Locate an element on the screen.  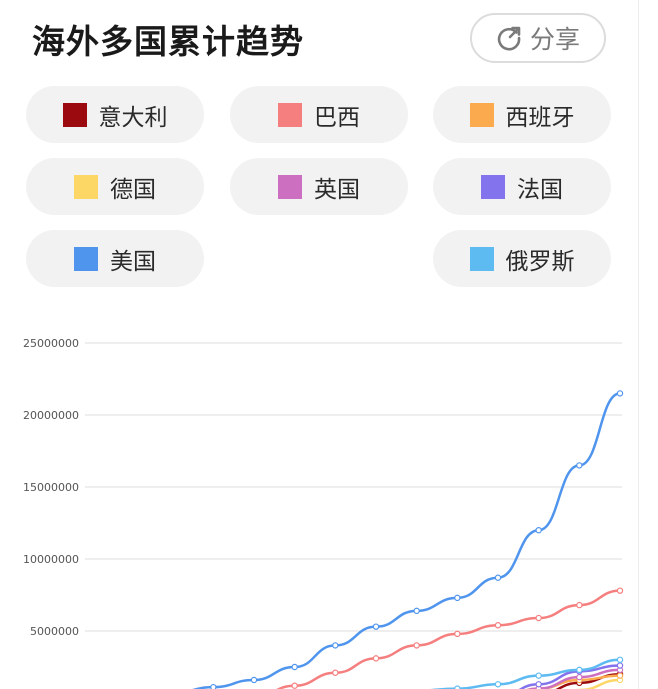
share-icon is located at coordinates (509, 38).